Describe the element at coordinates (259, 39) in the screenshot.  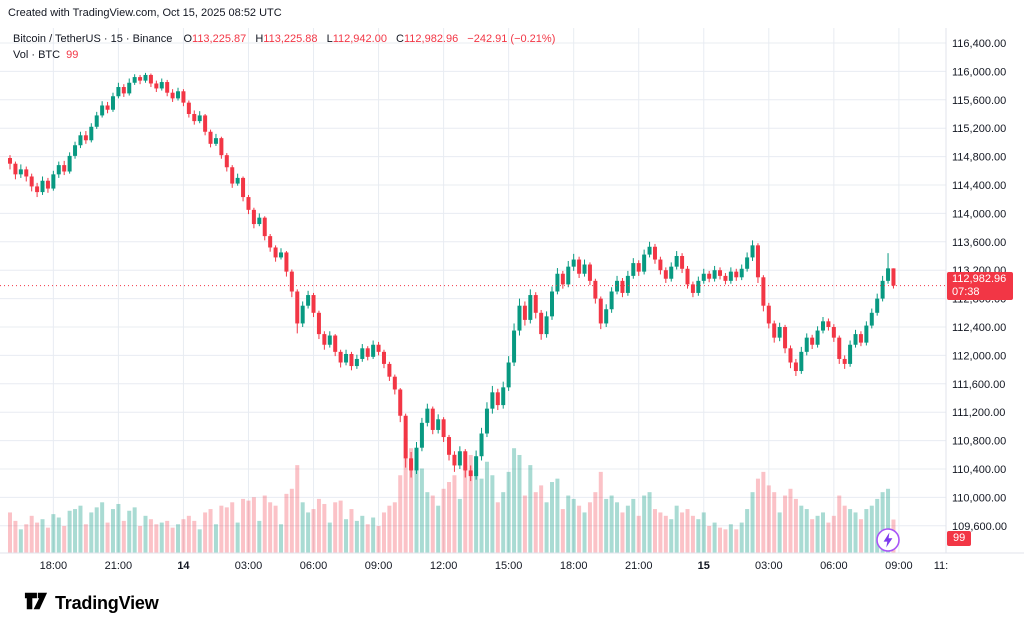
I see `high-label: H` at that location.